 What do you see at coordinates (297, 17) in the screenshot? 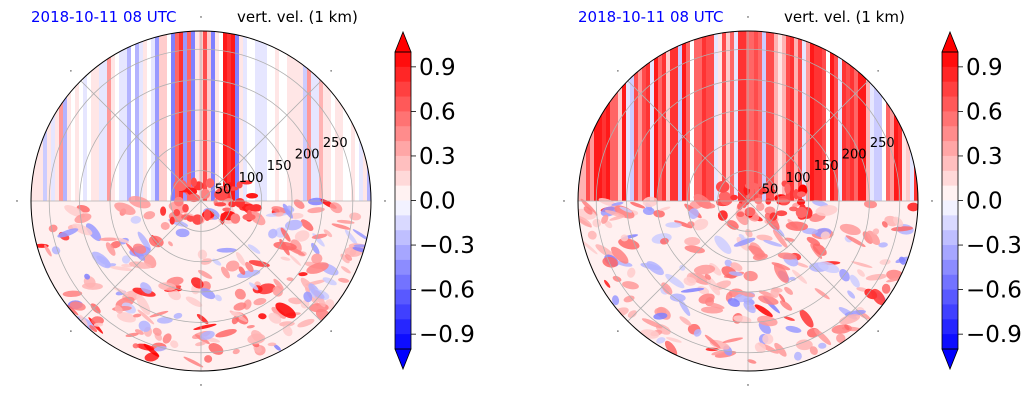
I see `panel-variable-title-left: vert. vel. (1 km)` at bounding box center [297, 17].